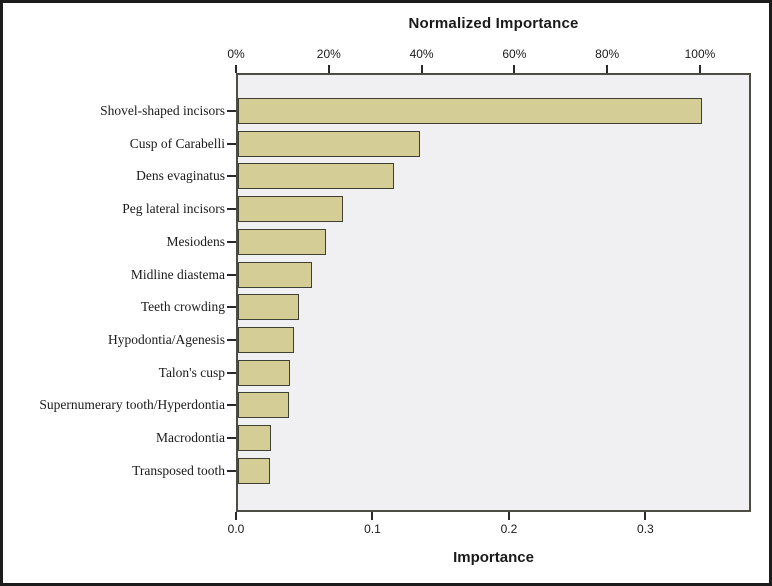  I want to click on bar-teeth-crowding, so click(269, 307).